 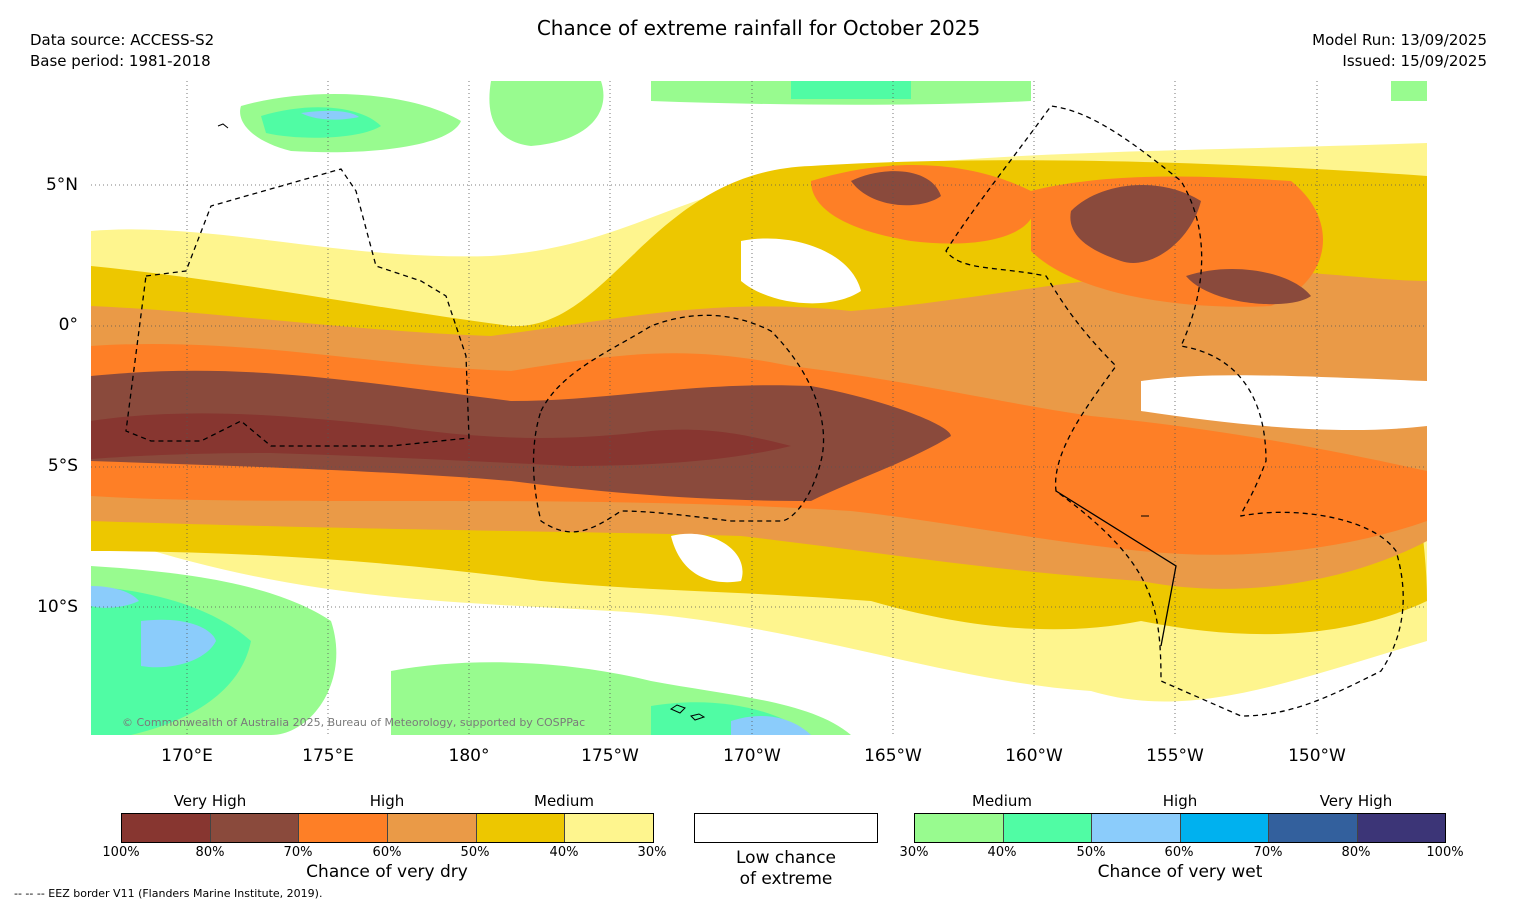 I want to click on low-chance-north, so click(x=476, y=192).